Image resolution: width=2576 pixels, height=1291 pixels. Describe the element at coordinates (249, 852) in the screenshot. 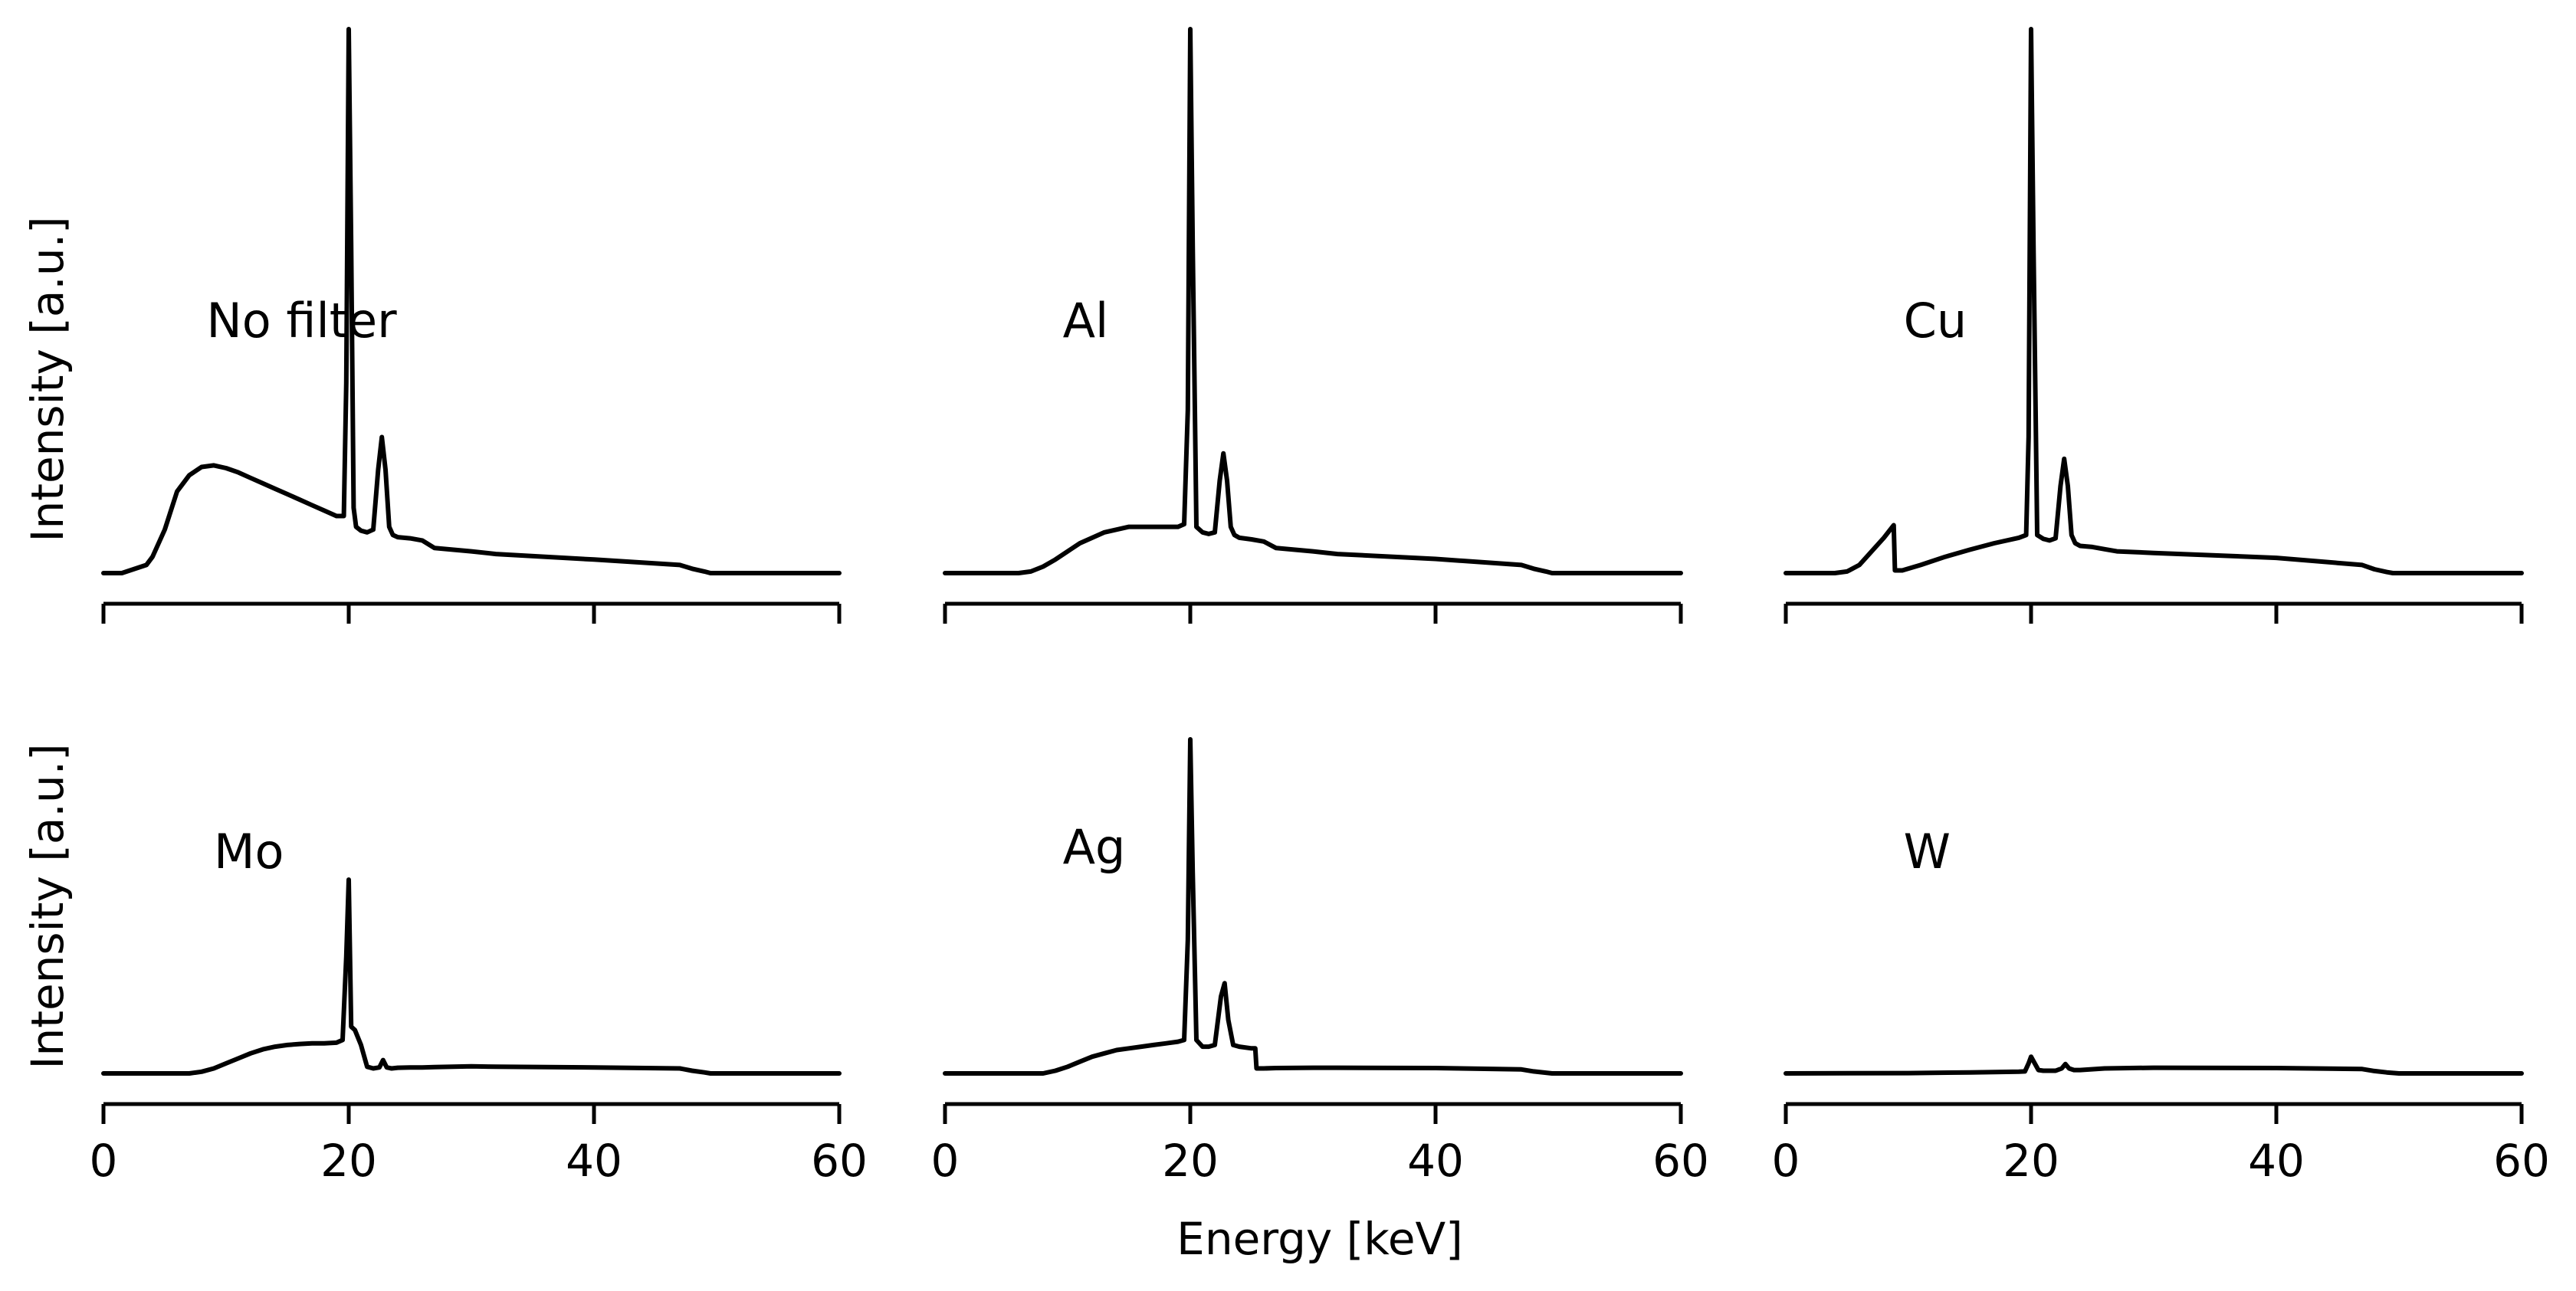

I see `panel-label: Mo` at that location.